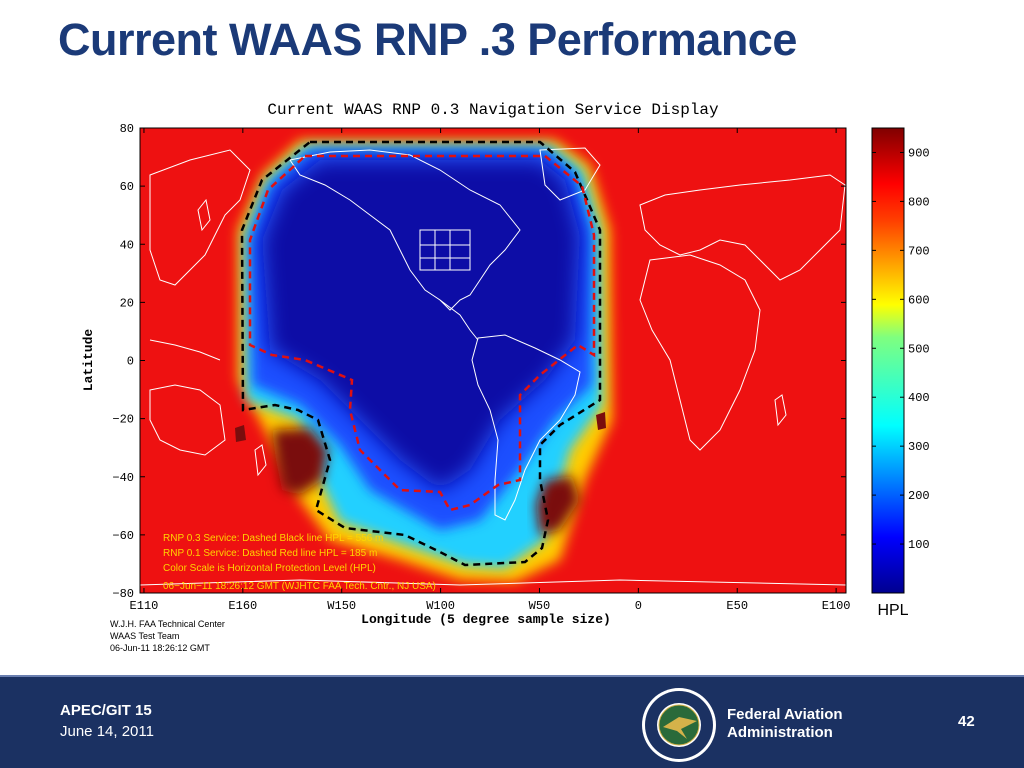 Image resolution: width=1024 pixels, height=768 pixels. I want to click on agency-name-line-2: Administration, so click(780, 732).